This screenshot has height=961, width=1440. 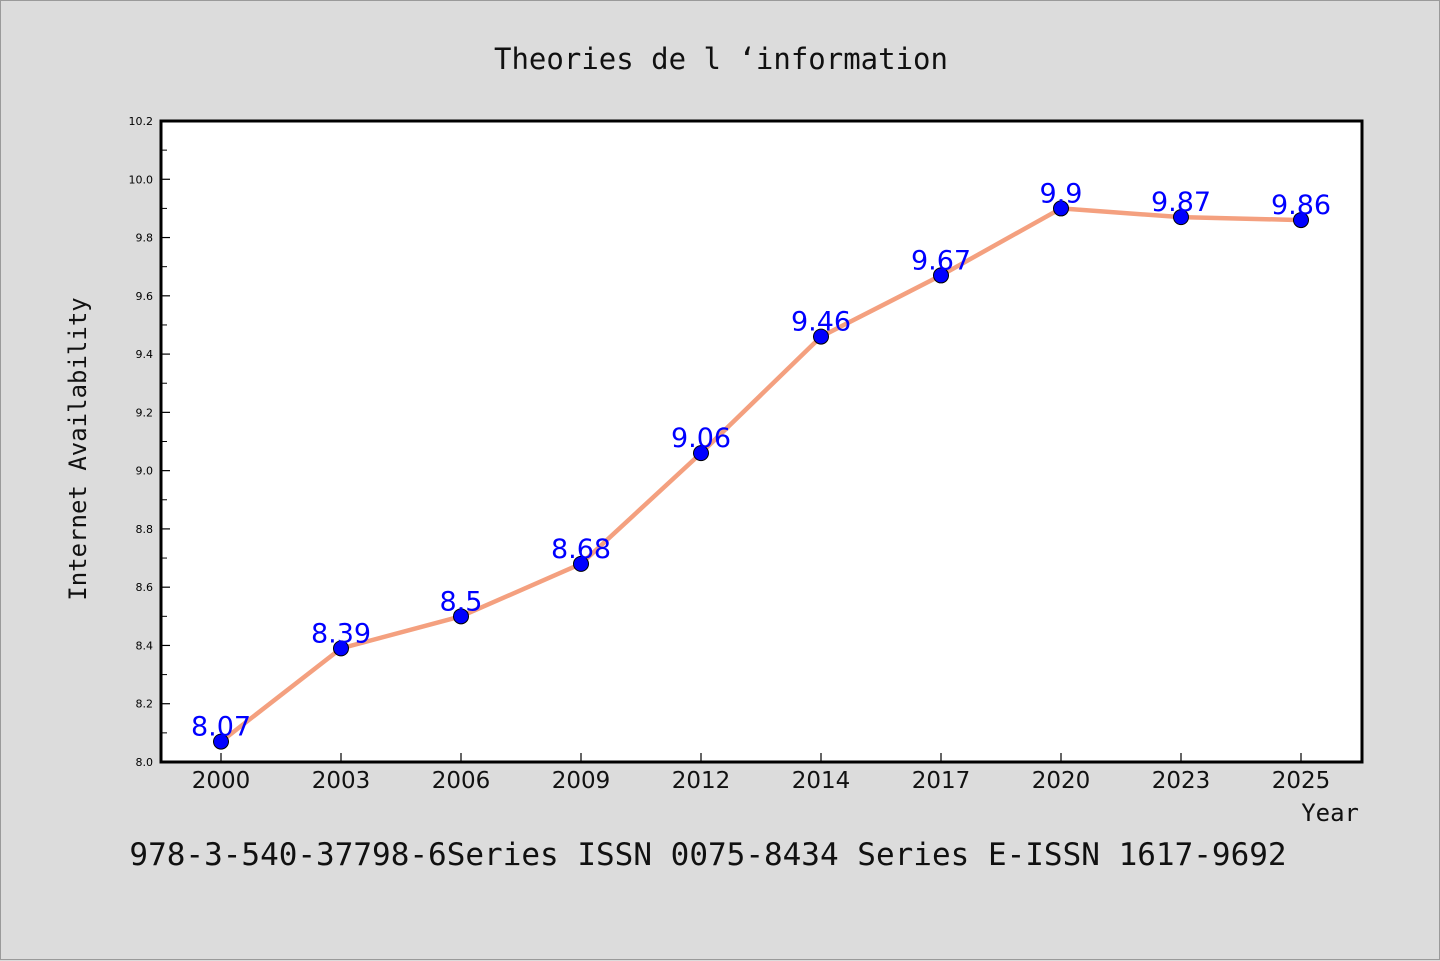 What do you see at coordinates (701, 438) in the screenshot?
I see `data-label: 9.06` at bounding box center [701, 438].